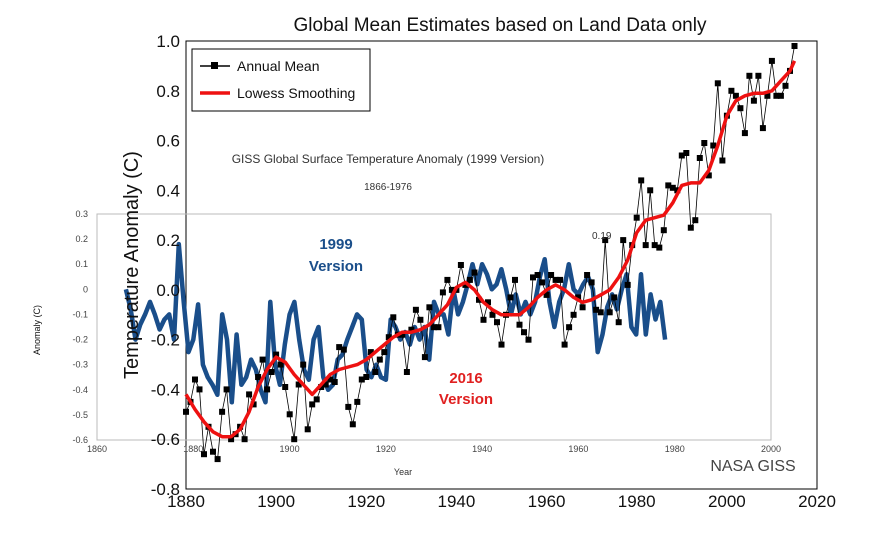  Describe the element at coordinates (578, 449) in the screenshot. I see `inset-x-tick-5: 1960` at that location.